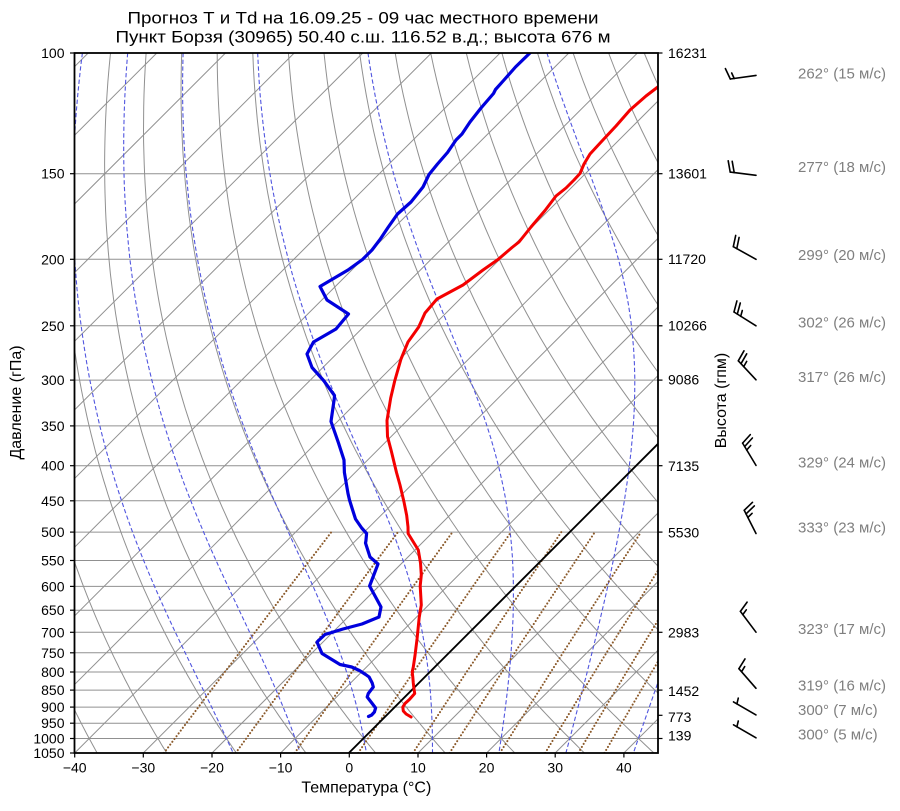 The image size is (900, 811). Describe the element at coordinates (687, 53) in the screenshot. I see `svg-text: 16231` at that location.